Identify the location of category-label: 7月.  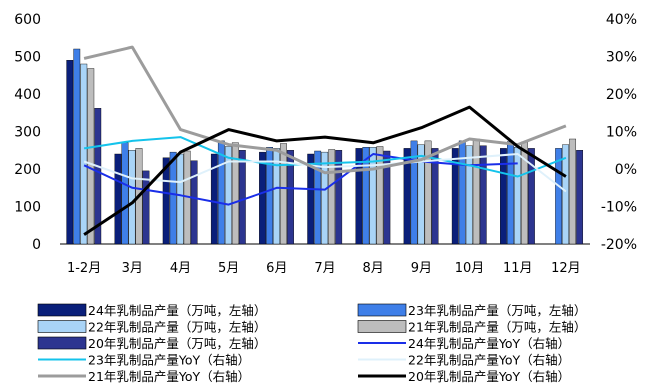
(324, 268).